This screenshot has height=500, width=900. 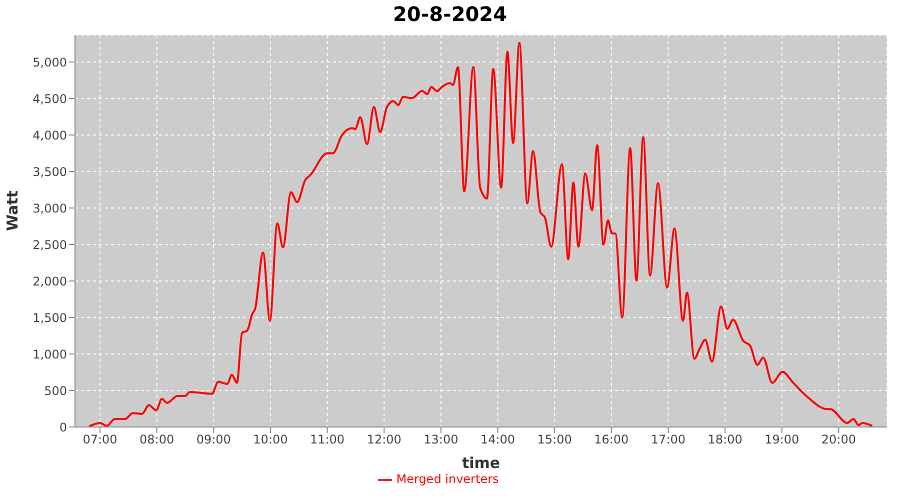 I want to click on chart-title: 20-8-2024, so click(x=450, y=14).